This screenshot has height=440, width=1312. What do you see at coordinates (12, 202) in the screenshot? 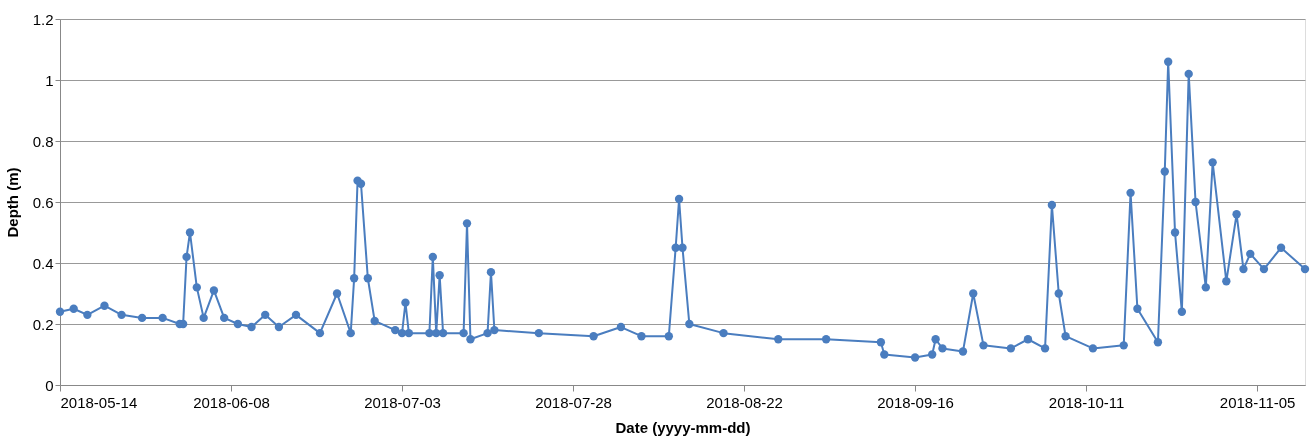
I see `y-axis-title: Depth (m)` at bounding box center [12, 202].